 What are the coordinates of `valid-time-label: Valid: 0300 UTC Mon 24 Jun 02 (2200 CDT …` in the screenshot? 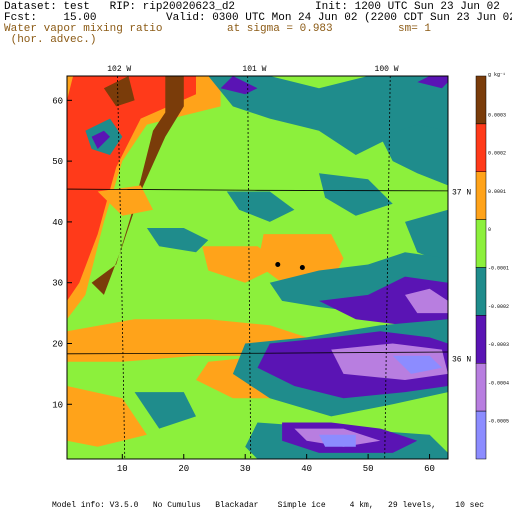 It's located at (339, 18).